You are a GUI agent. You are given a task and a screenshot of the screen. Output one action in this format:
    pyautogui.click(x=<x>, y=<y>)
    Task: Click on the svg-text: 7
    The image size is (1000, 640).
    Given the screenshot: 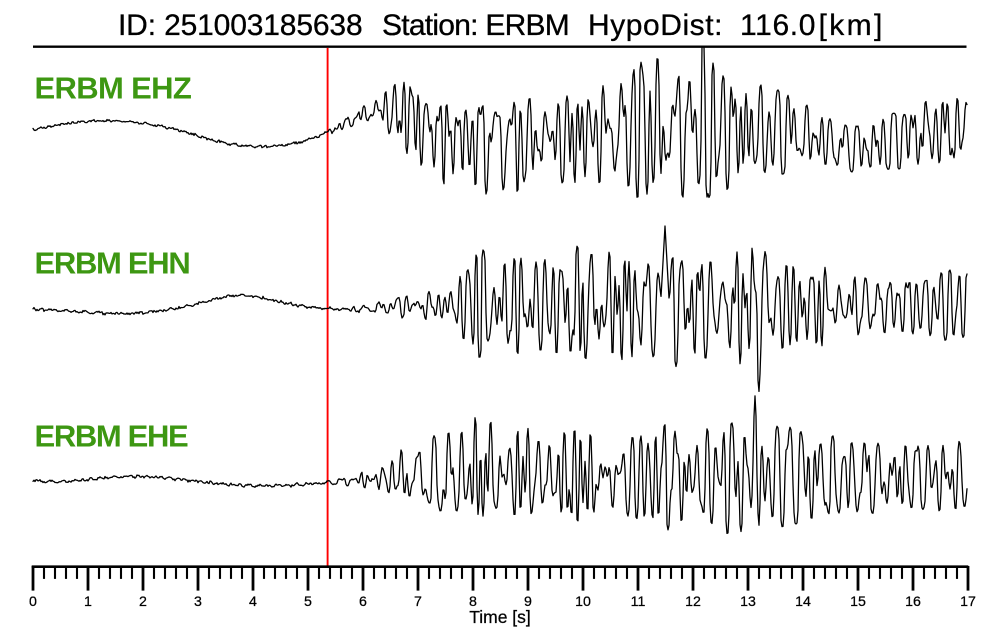 What is the action you would take?
    pyautogui.click(x=418, y=602)
    